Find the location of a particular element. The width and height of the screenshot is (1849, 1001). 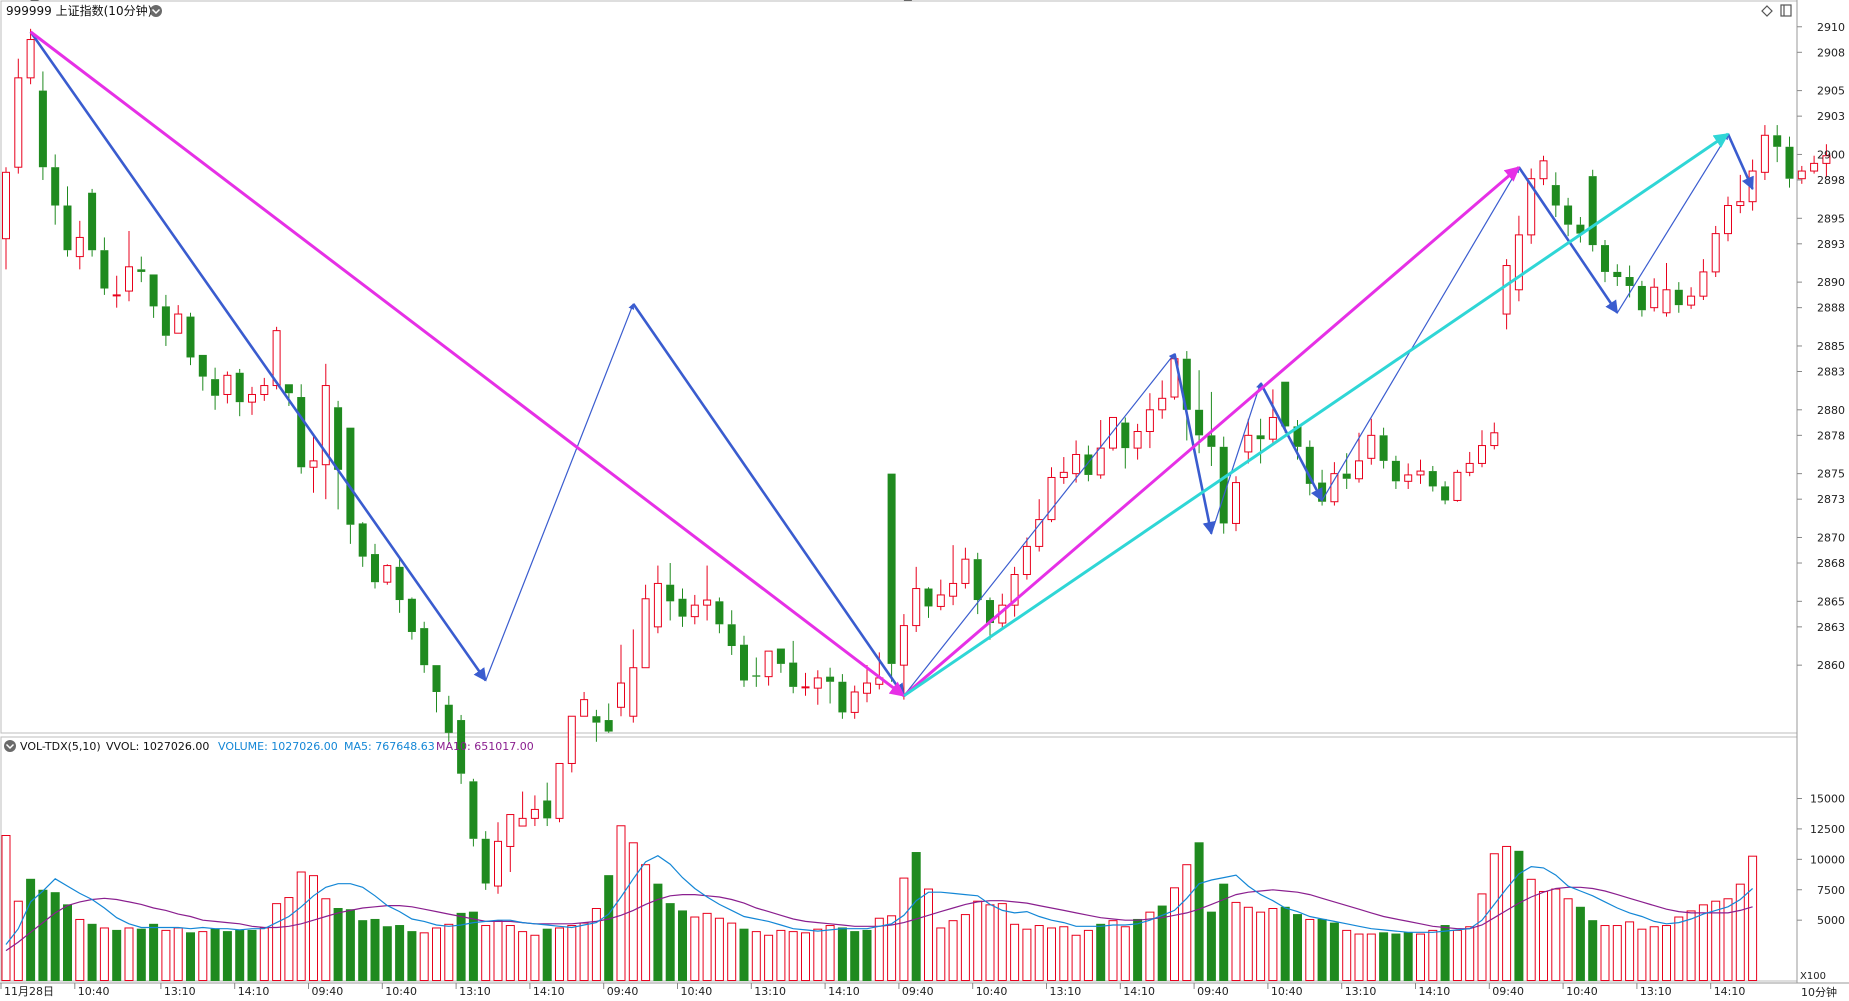

zigzag-segment is located at coordinates (1194, 444).